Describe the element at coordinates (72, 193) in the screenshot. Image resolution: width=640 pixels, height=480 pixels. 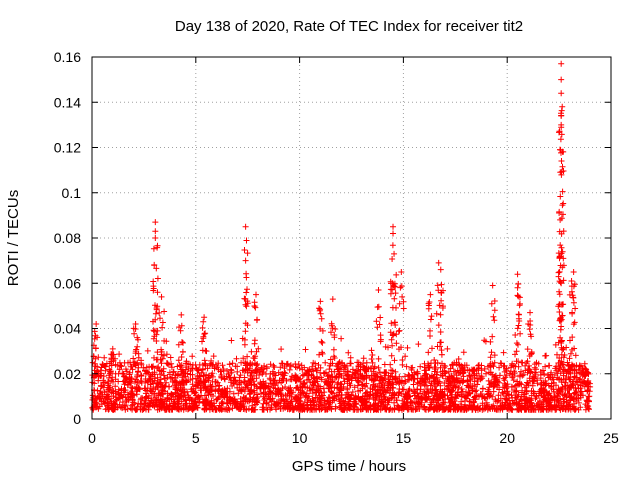
I see `y-tick-label: 0.1` at that location.